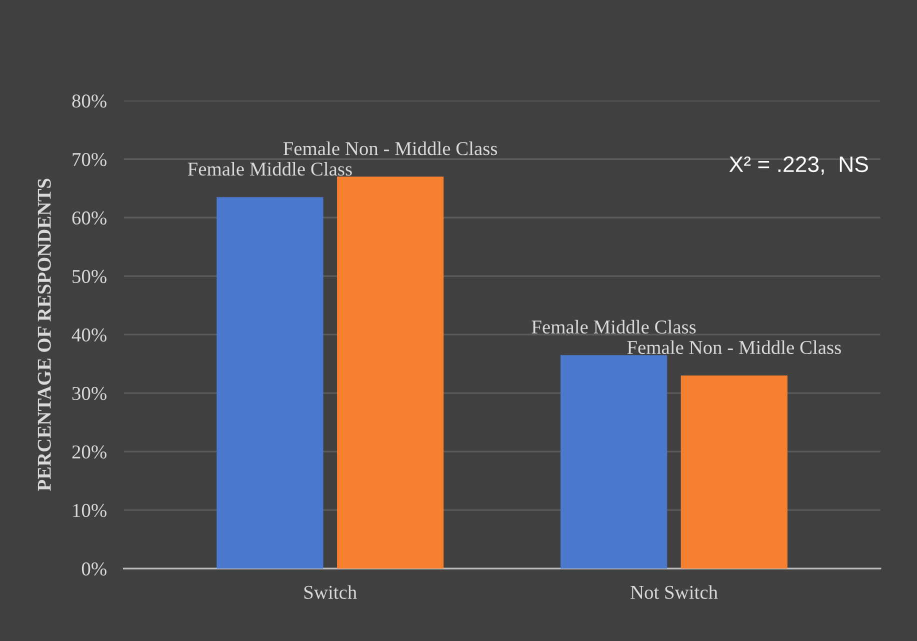  Describe the element at coordinates (89, 159) in the screenshot. I see `y-tick-label: 70%` at that location.